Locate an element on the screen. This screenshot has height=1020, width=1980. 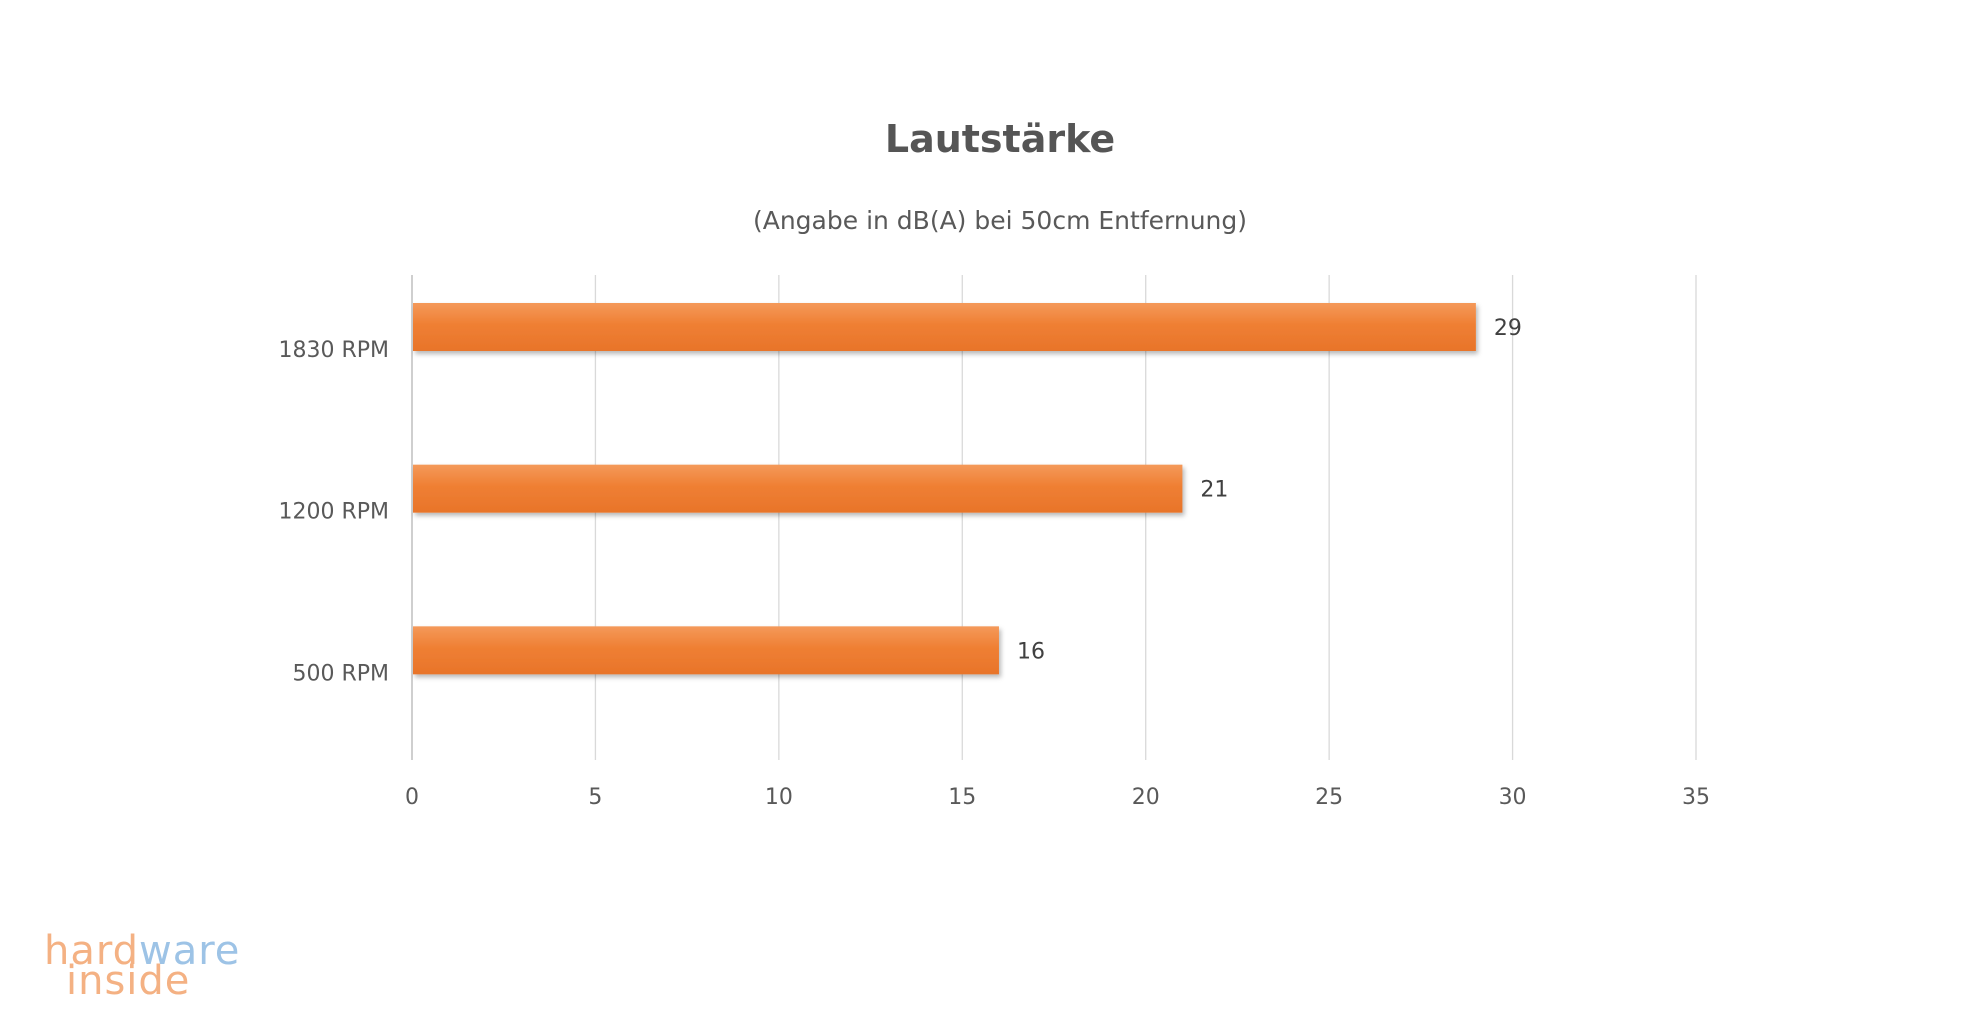
x-tick-label-30: 30 is located at coordinates (1513, 797).